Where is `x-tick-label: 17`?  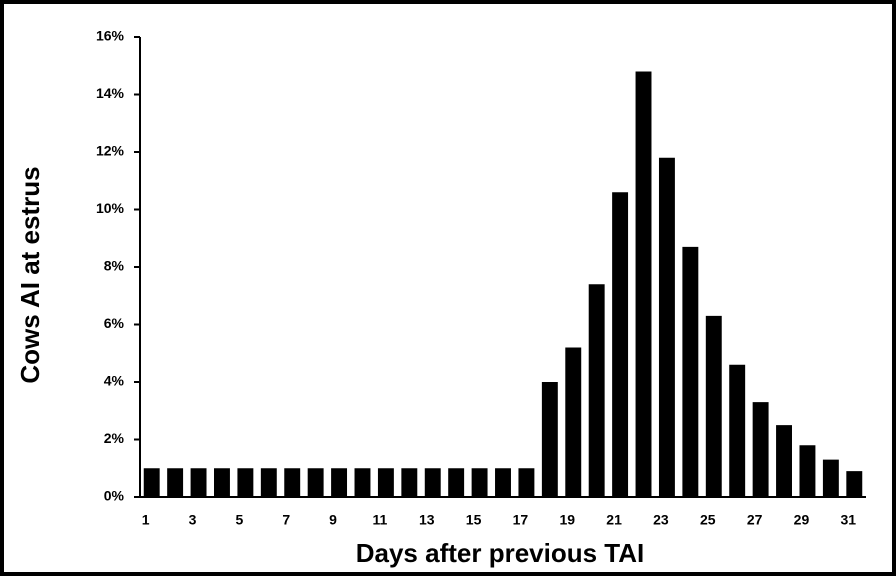 x-tick-label: 17 is located at coordinates (521, 520).